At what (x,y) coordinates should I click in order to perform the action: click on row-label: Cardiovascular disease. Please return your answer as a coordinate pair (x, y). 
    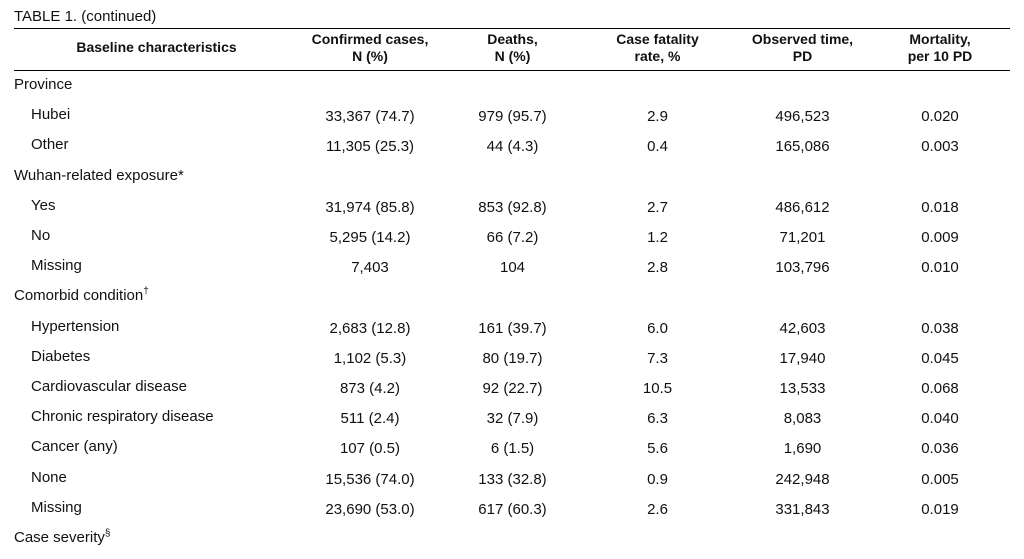
    Looking at the image, I should click on (109, 387).